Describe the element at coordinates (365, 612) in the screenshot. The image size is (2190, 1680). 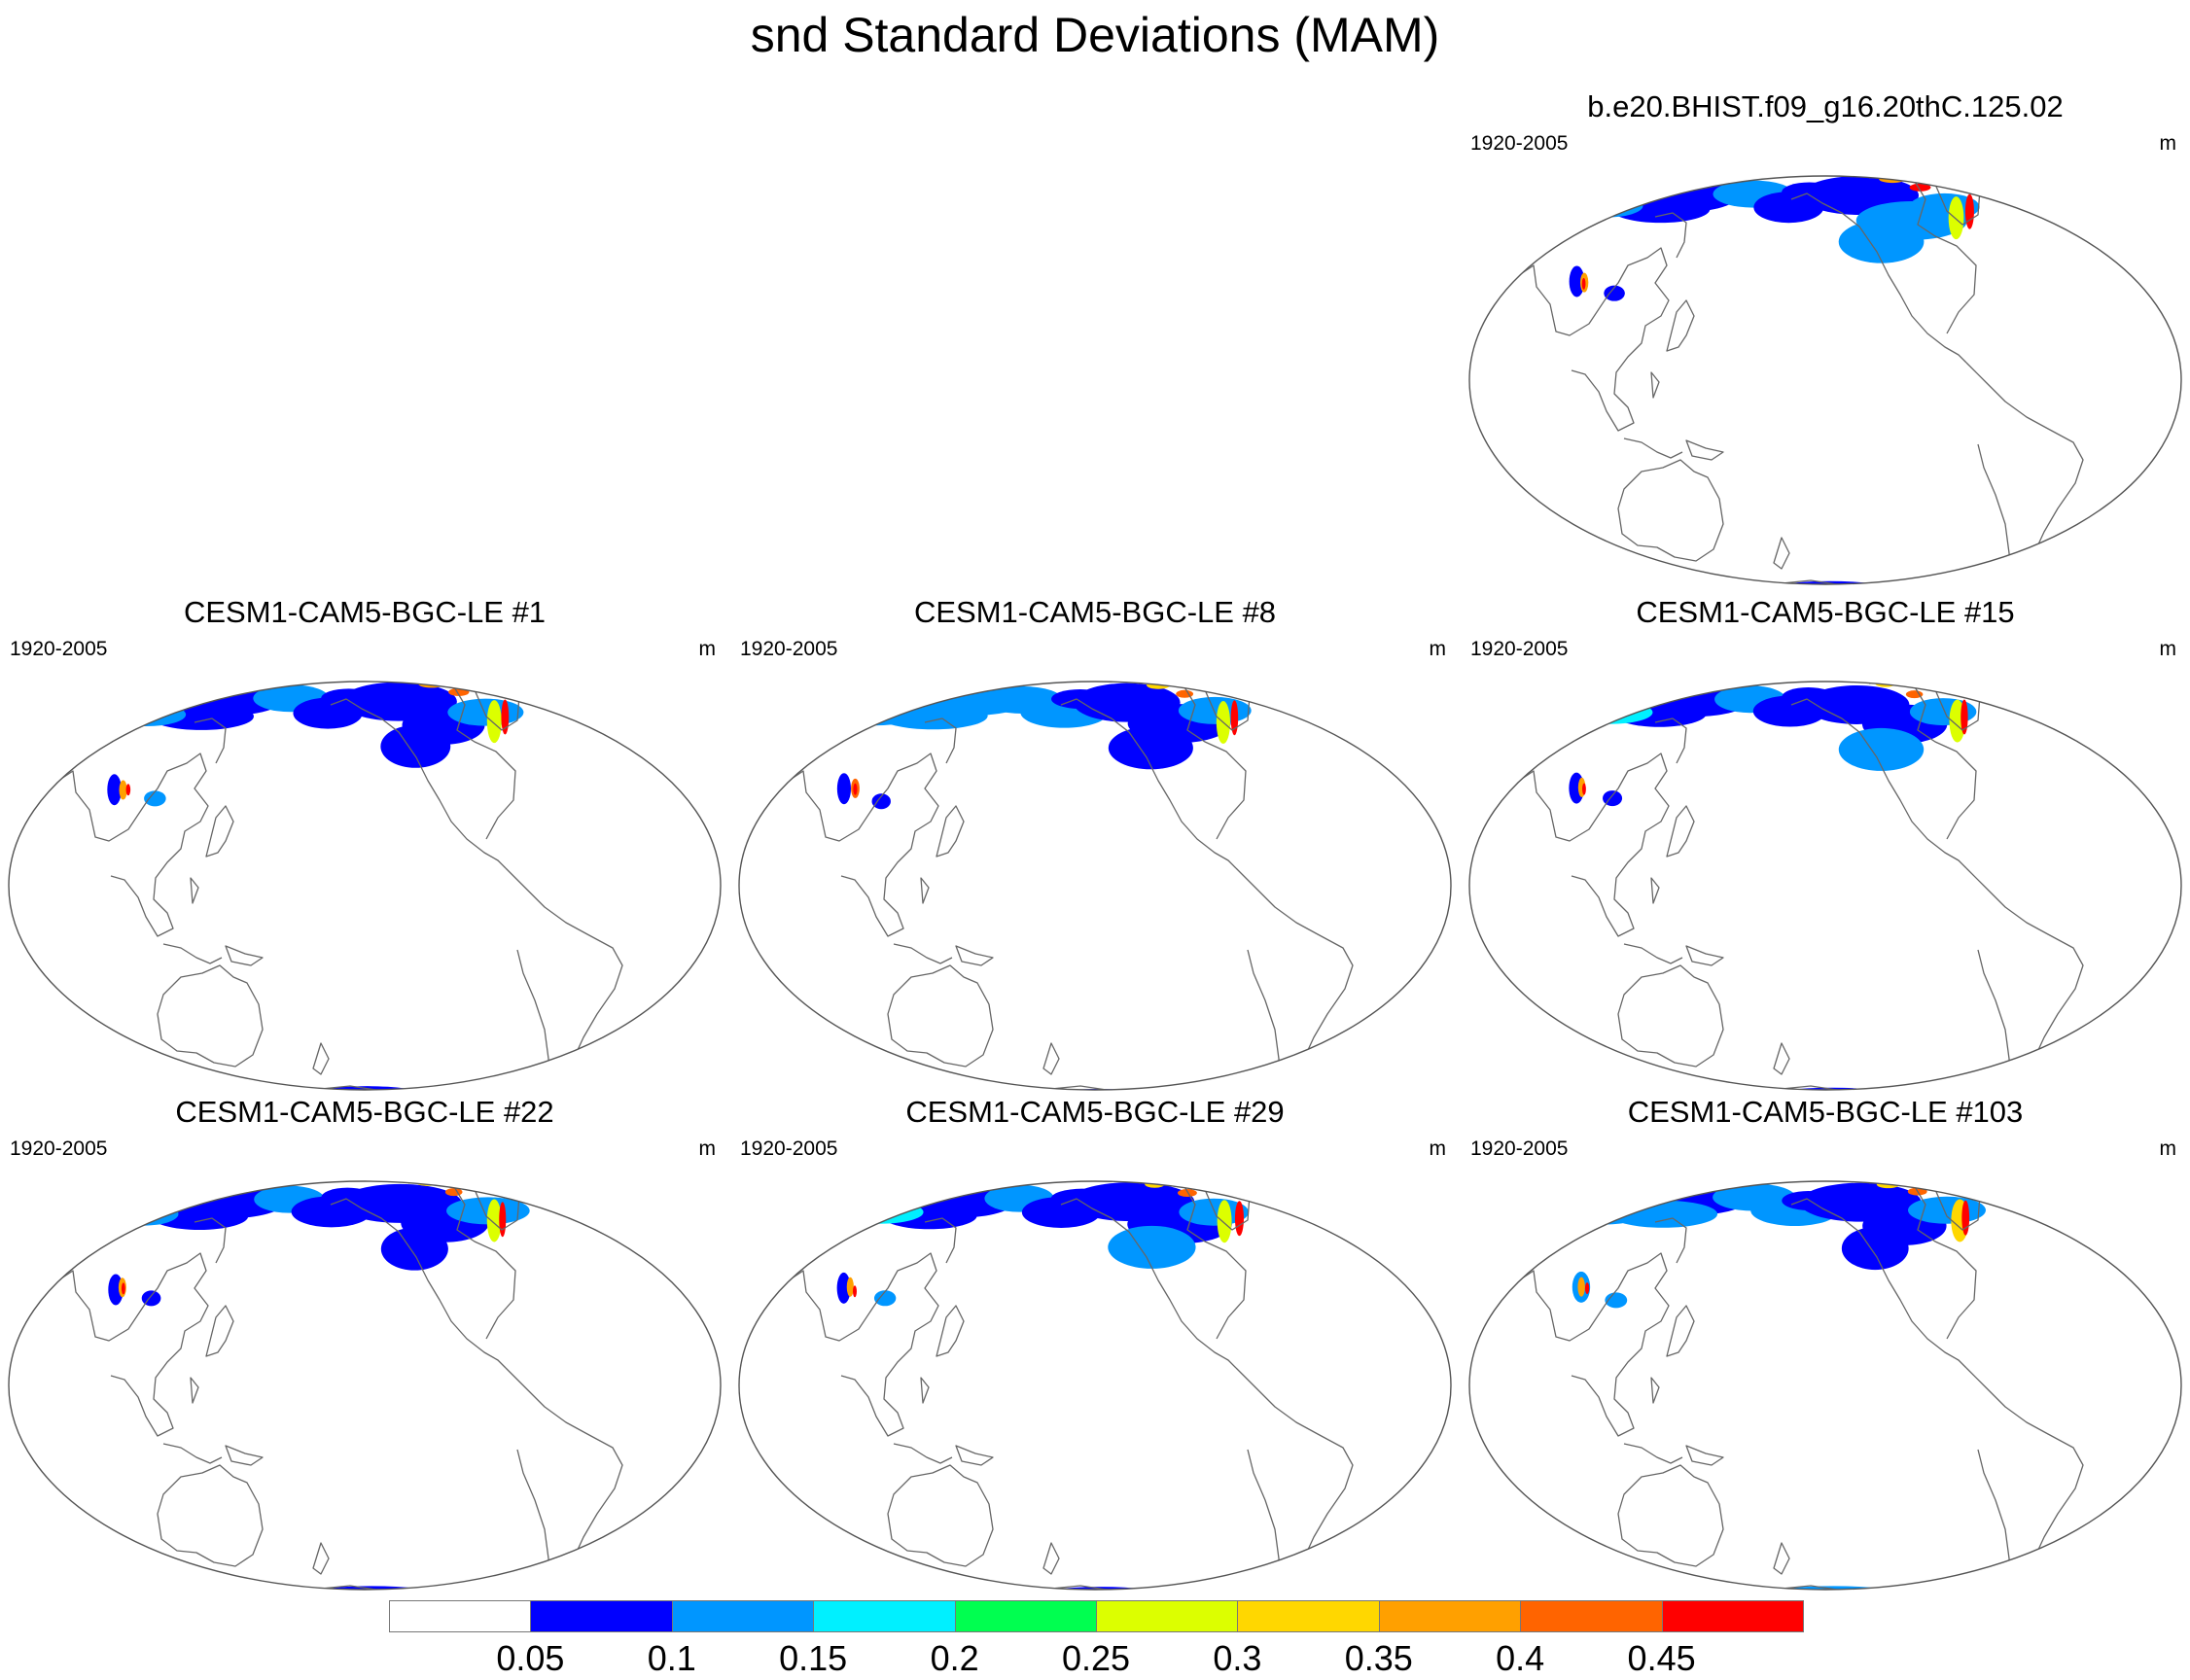
I see `panel-title: CESM1-CAM5-BGC-LE #1` at that location.